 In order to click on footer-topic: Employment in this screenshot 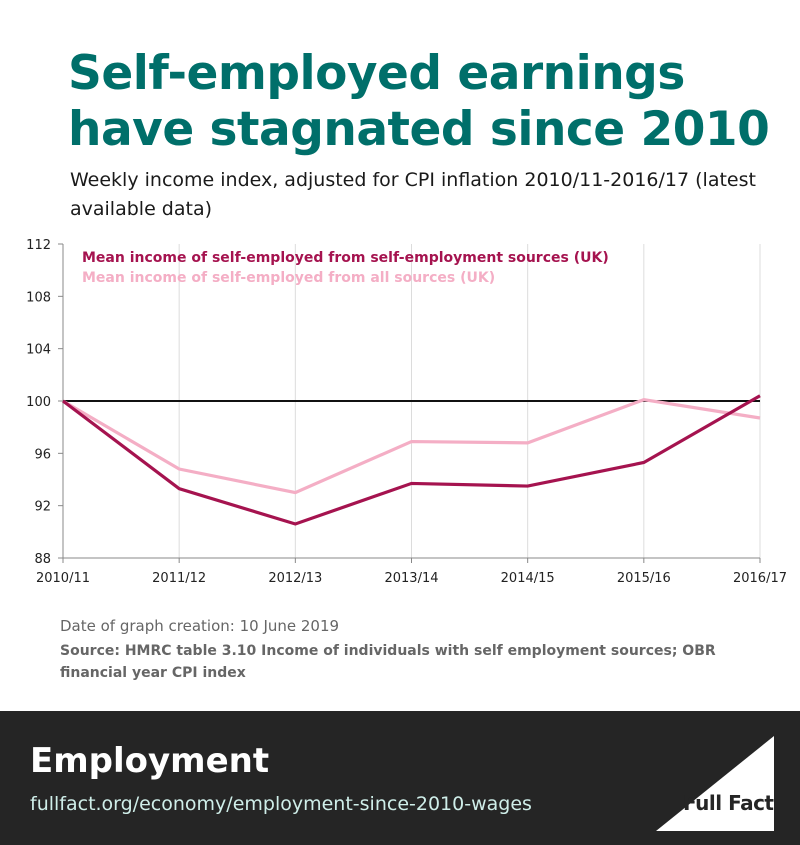, I will do `click(150, 761)`.